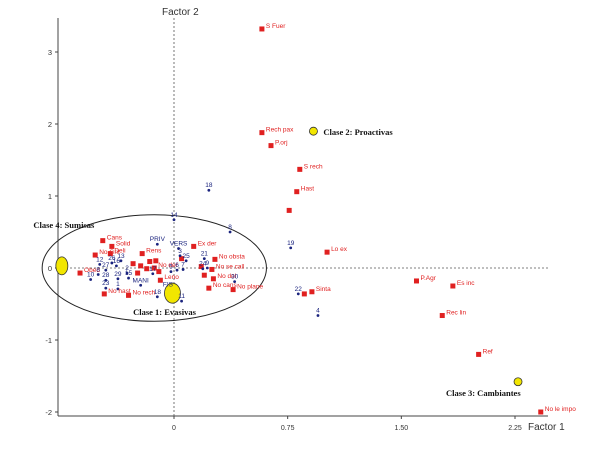 The height and width of the screenshot is (456, 616). What do you see at coordinates (50, 196) in the screenshot?
I see `y-tick-label: 1` at bounding box center [50, 196].